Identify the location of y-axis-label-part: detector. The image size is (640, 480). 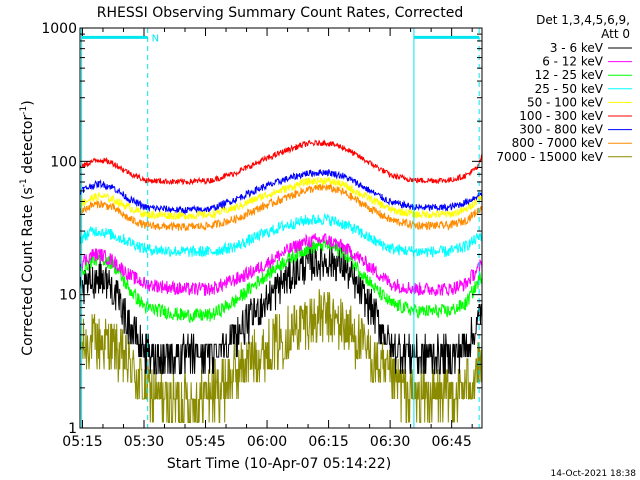
(28, 147).